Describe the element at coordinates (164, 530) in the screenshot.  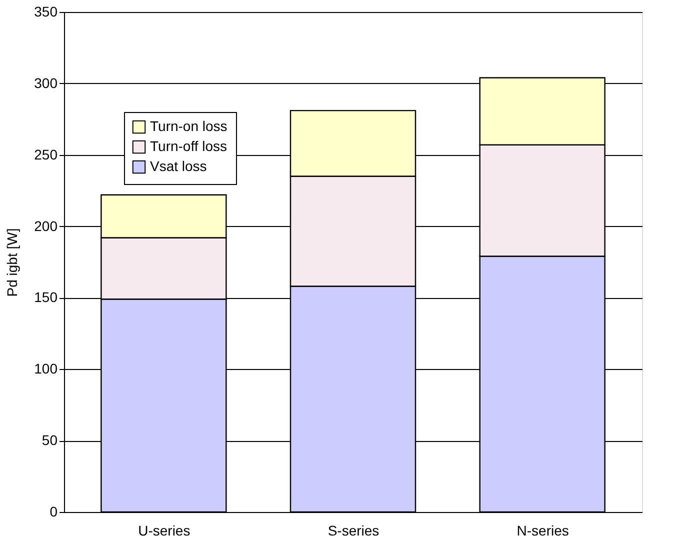
I see `x-tick-label: U-series` at that location.